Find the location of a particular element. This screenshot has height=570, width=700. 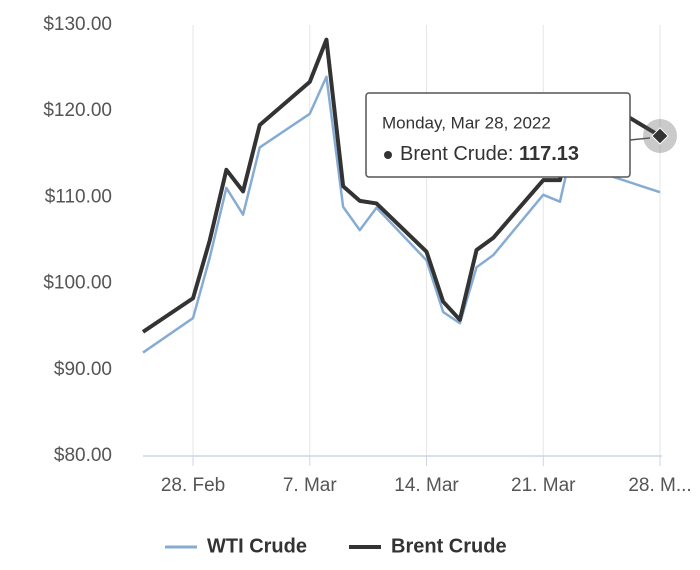

x-tick-label: 7. Mar is located at coordinates (310, 485).